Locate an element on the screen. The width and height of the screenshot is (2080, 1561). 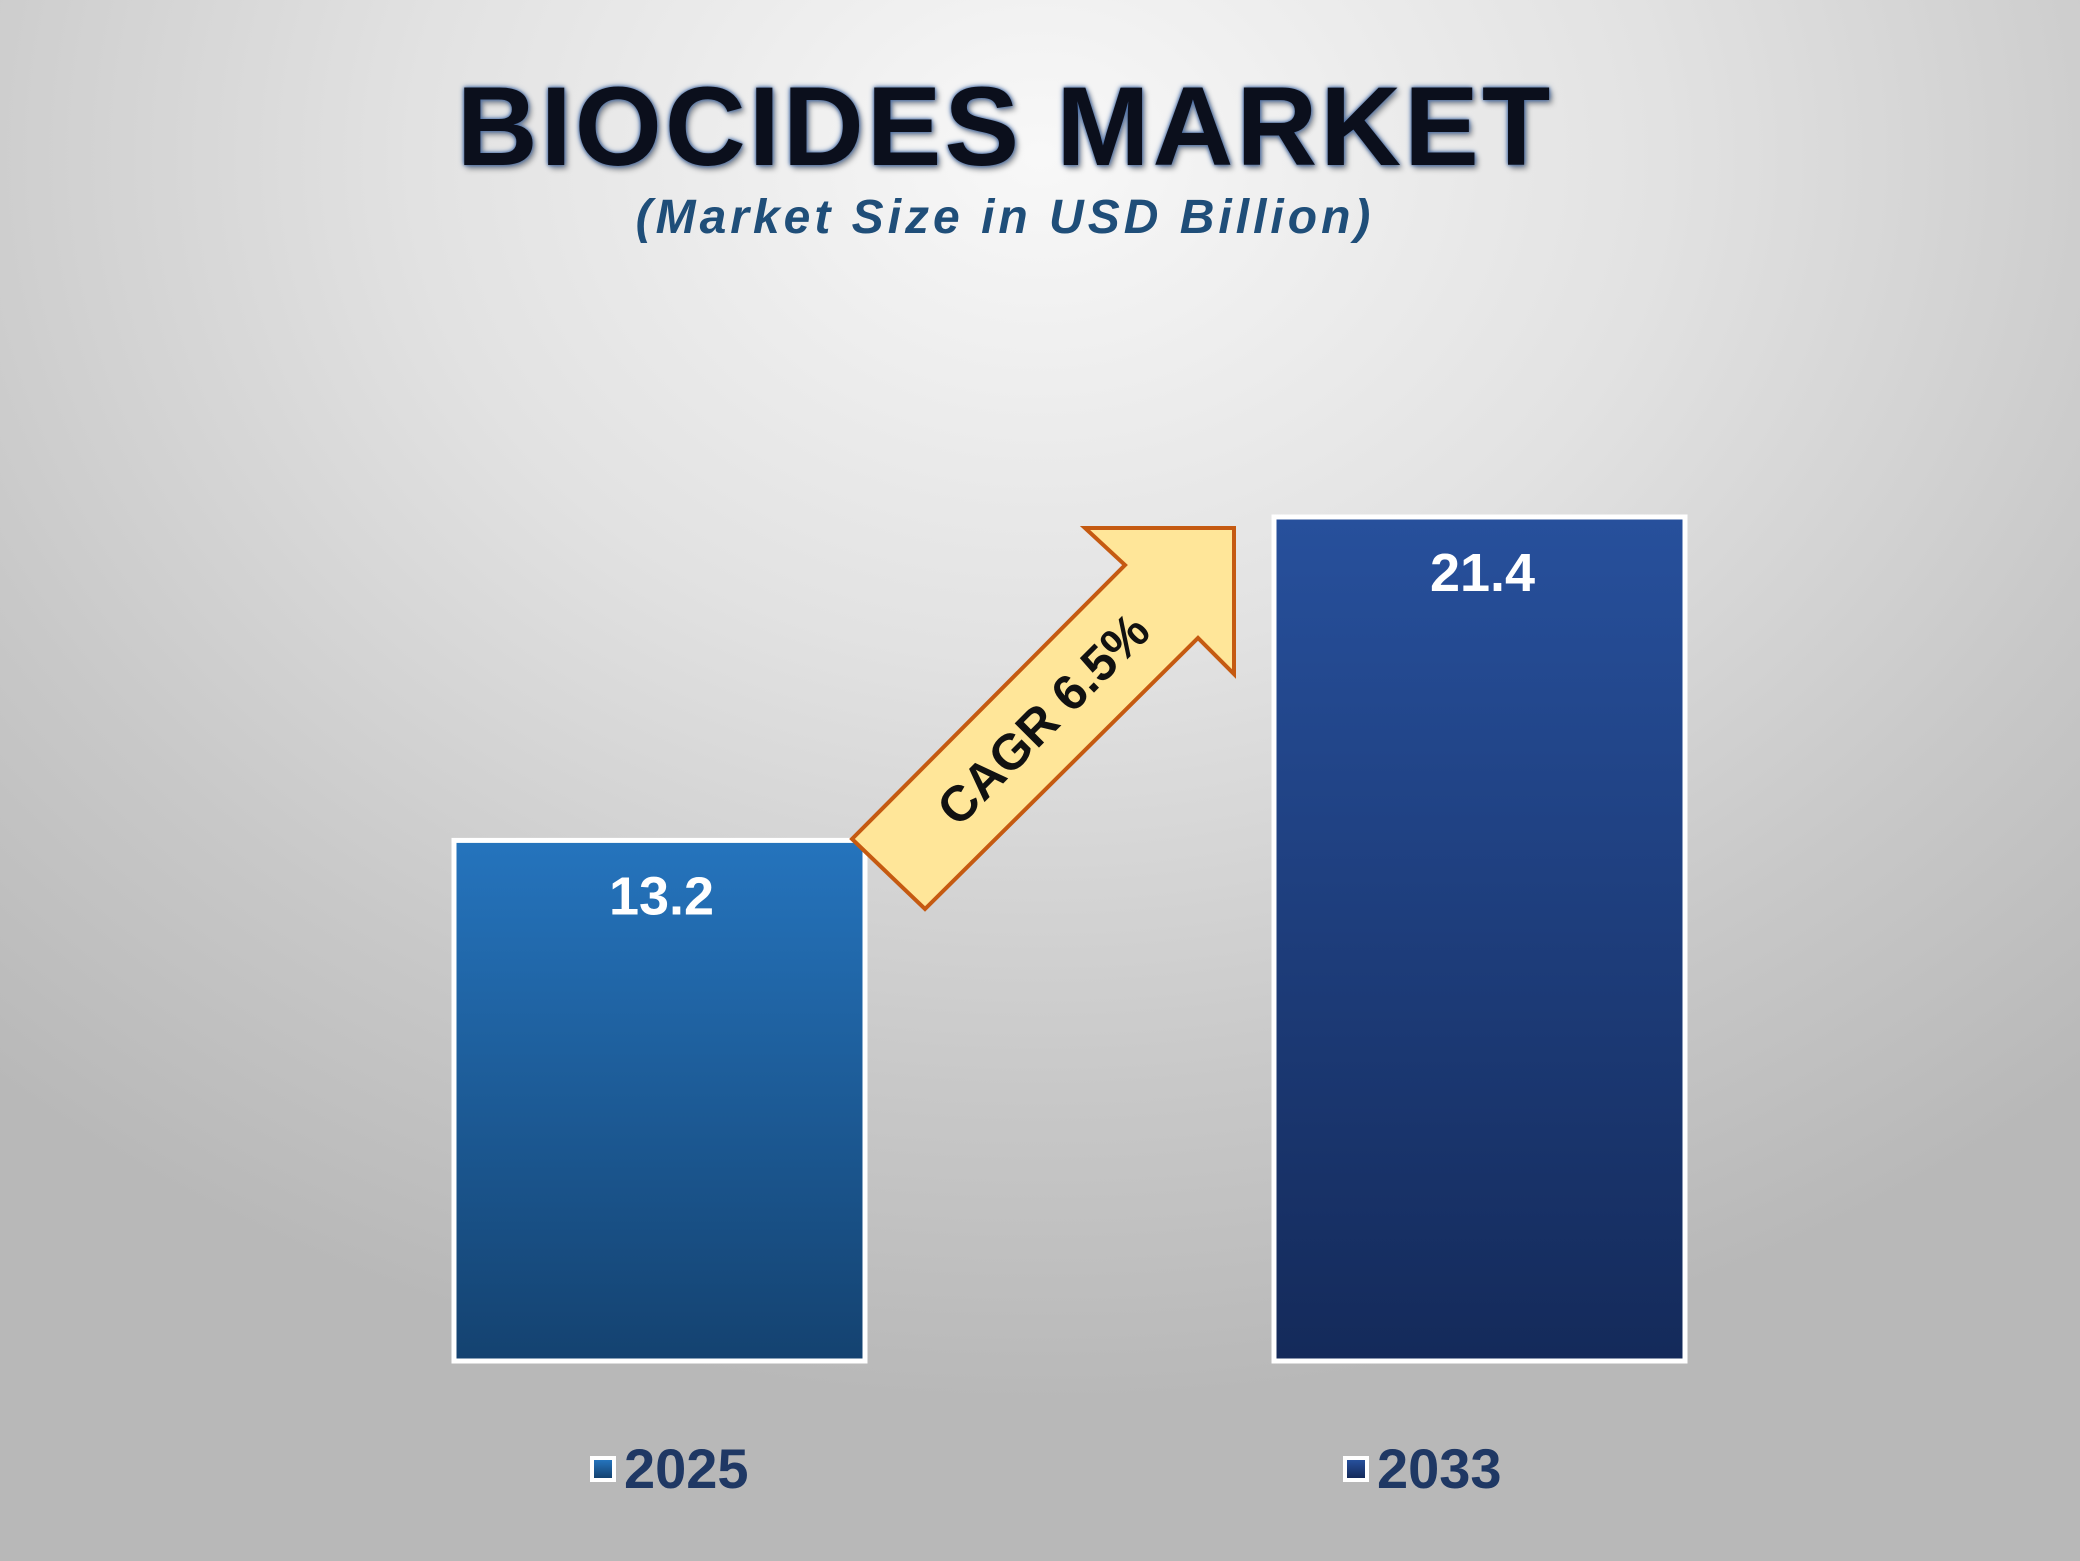
cagr-label: CAGR 6.5% is located at coordinates (1043, 719).